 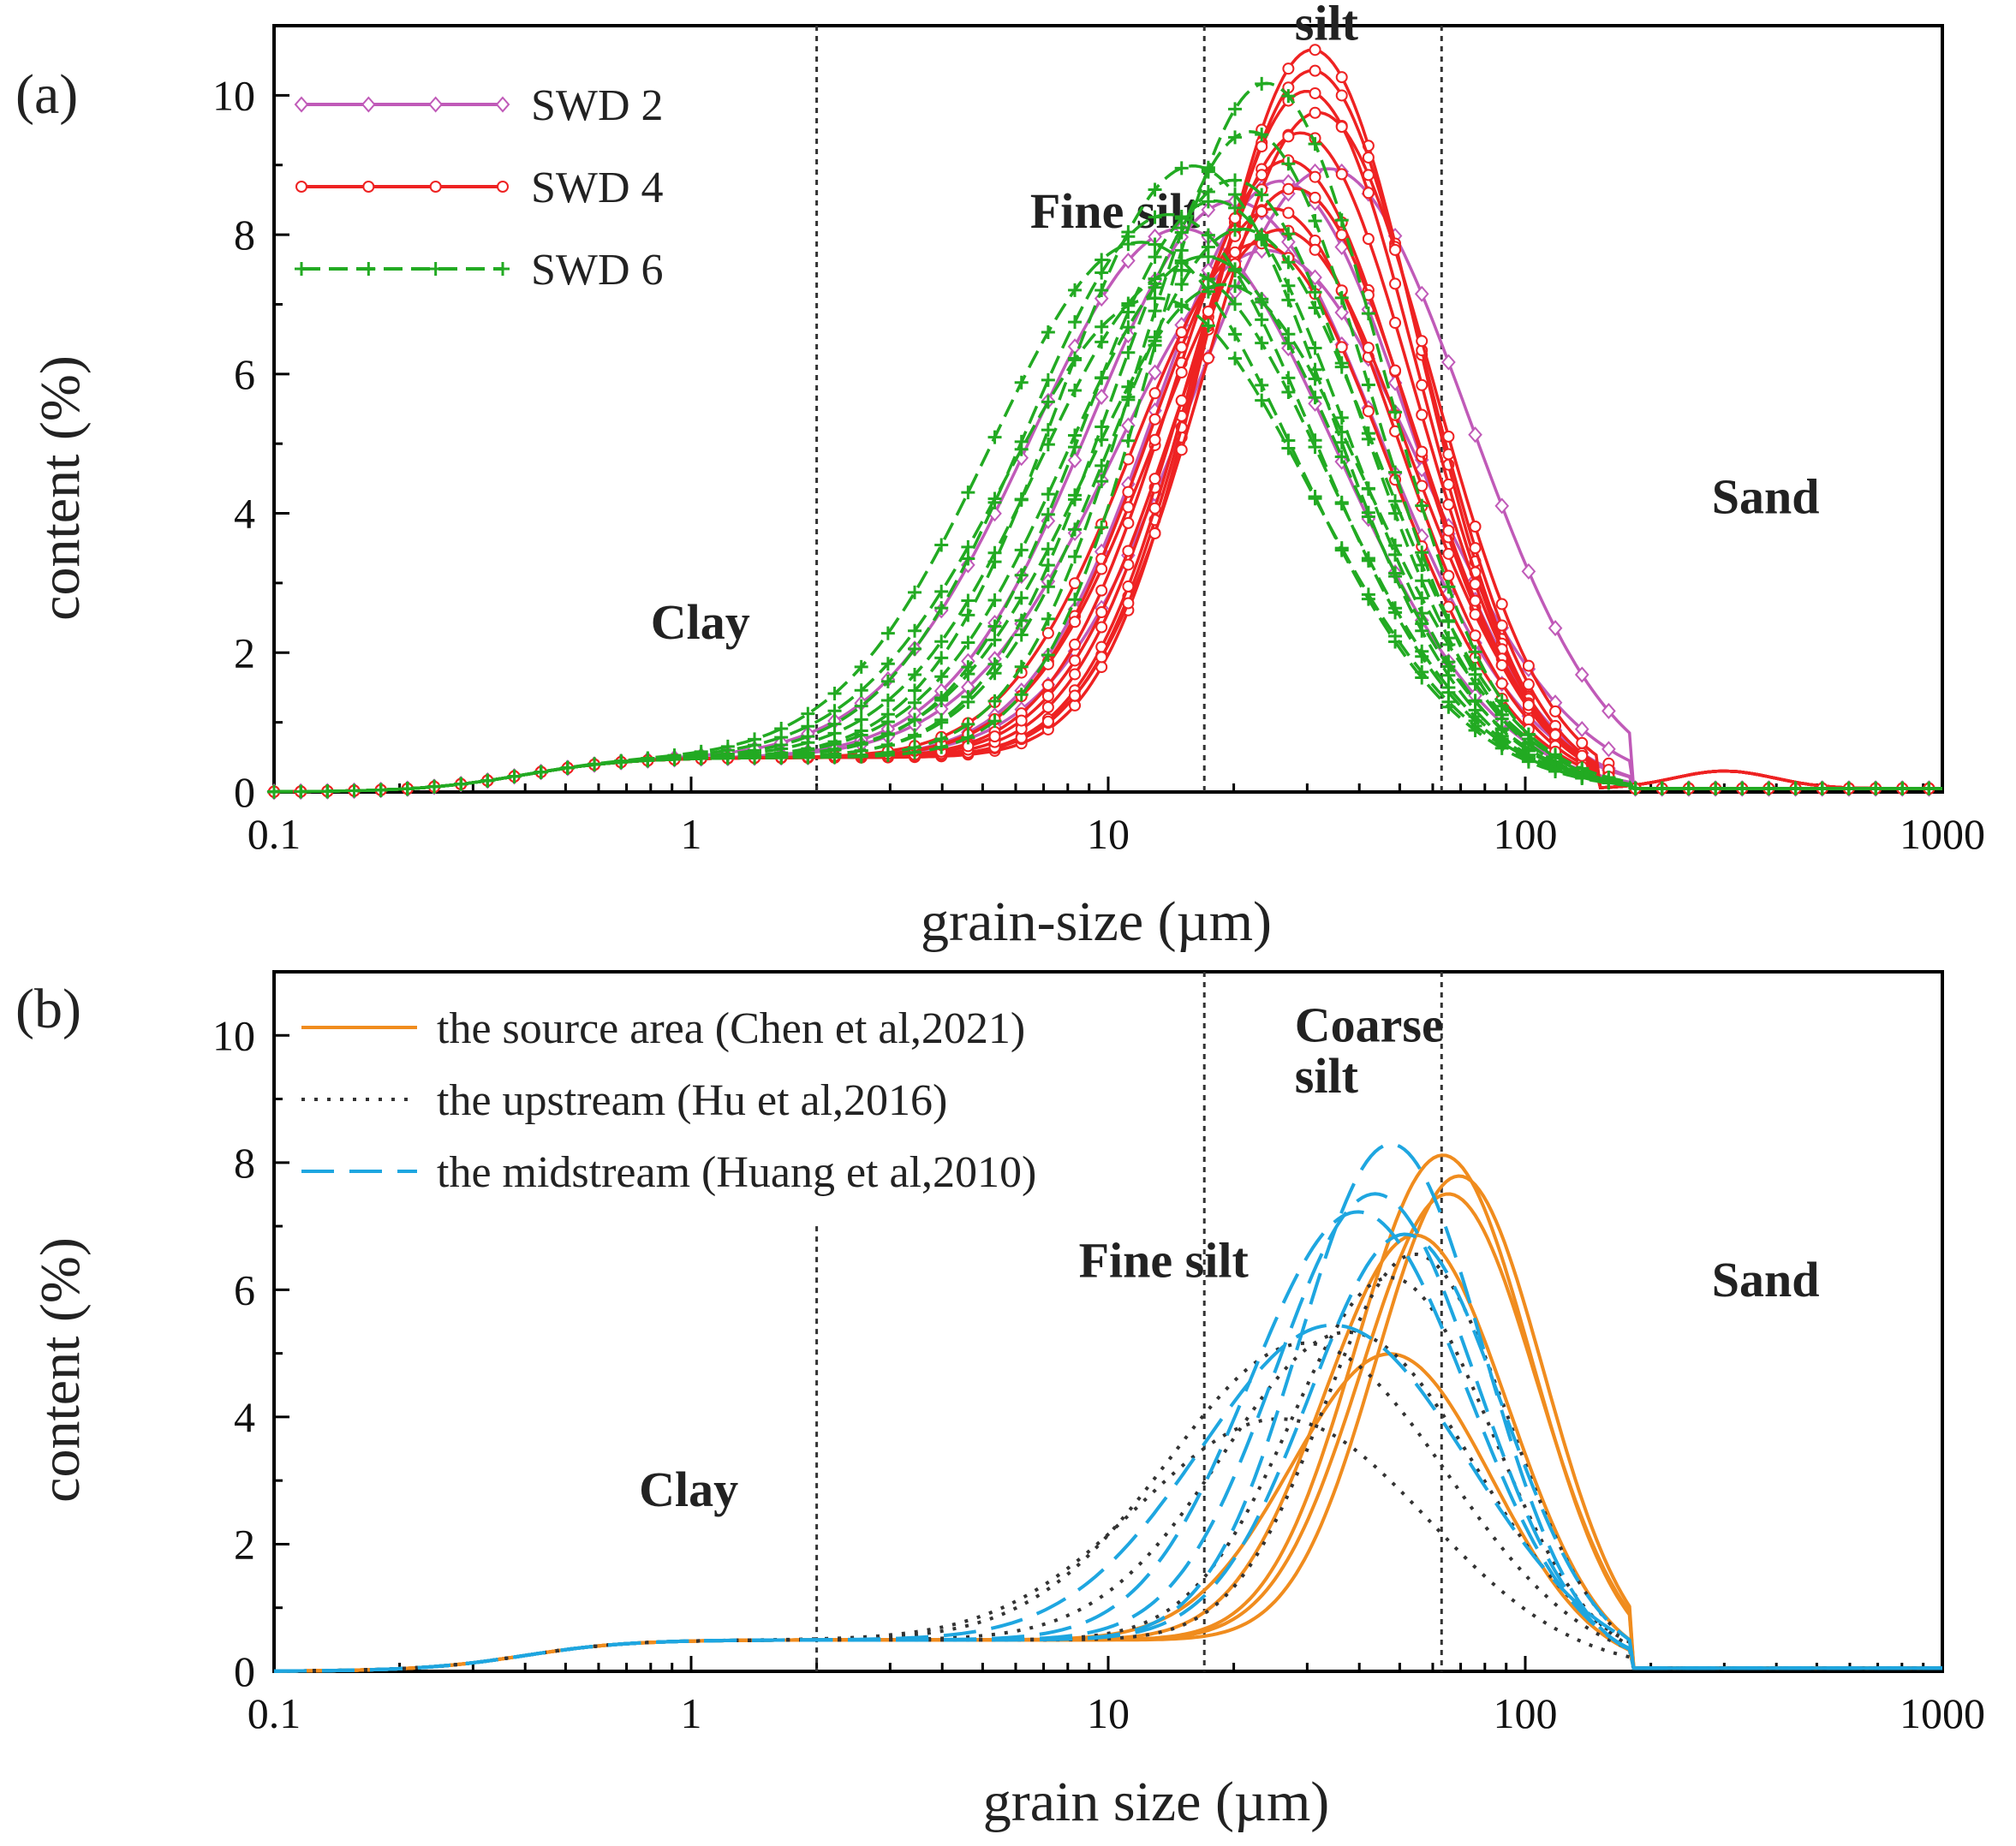 I want to click on a-y-tick-label: 0, so click(x=244, y=792).